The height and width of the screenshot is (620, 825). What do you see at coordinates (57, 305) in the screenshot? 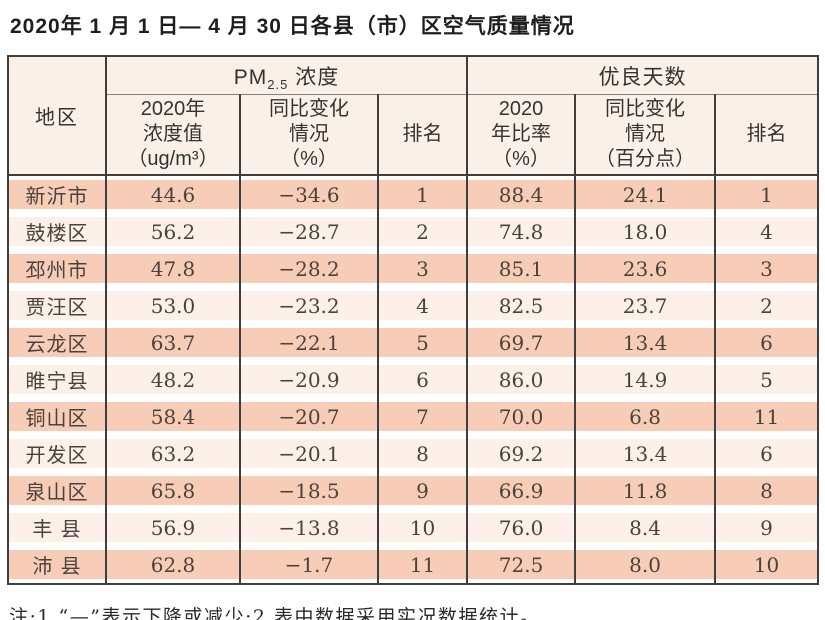
I see `region-cell: 贾汪区` at bounding box center [57, 305].